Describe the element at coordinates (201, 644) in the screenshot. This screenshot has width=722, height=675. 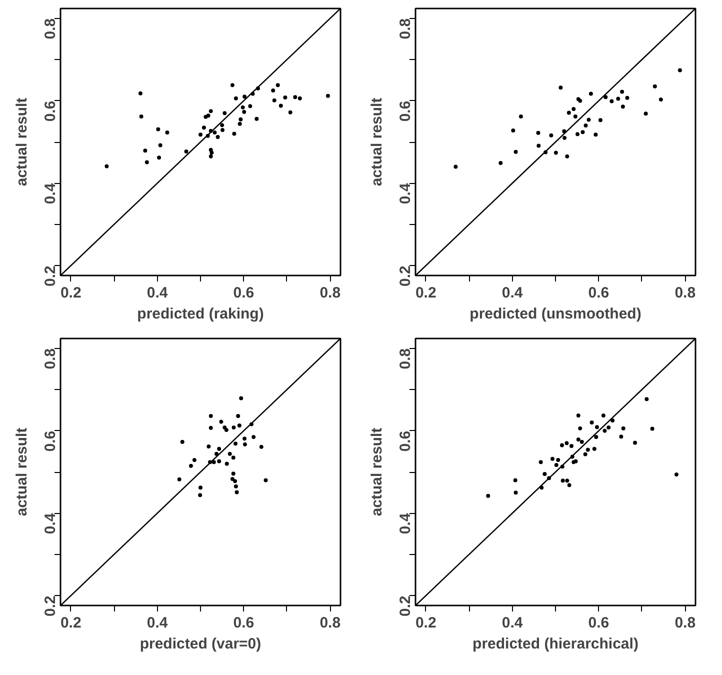
I see `x-axis-title: predicted (var=0)` at that location.